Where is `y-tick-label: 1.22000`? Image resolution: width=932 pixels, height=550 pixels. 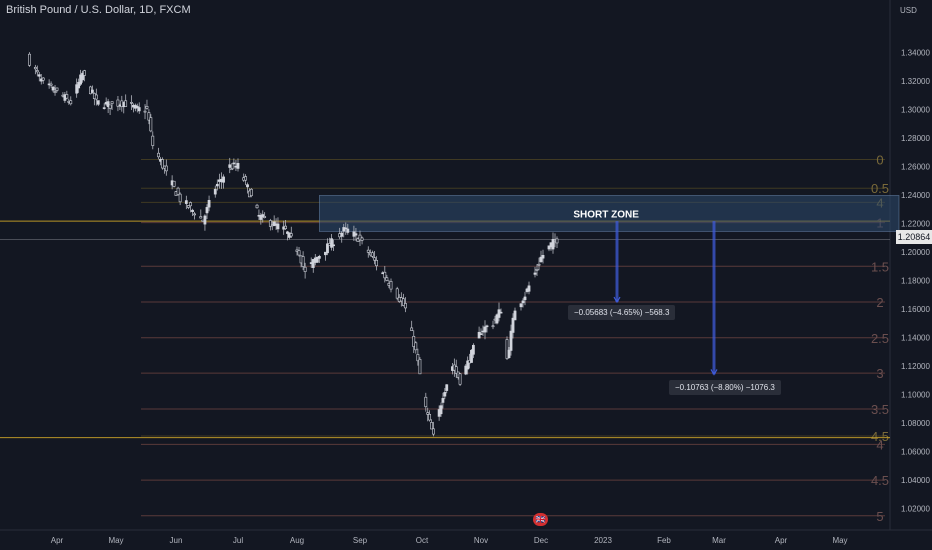
y-tick-label: 1.22000 is located at coordinates (915, 224).